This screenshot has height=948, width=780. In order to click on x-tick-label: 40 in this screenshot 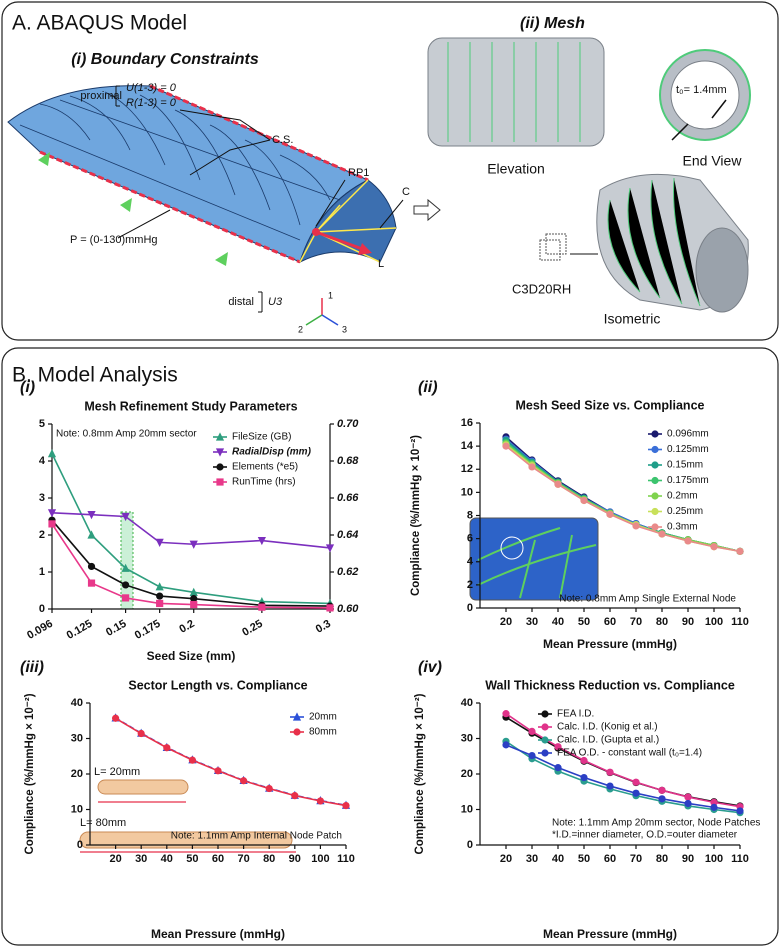, I will do `click(167, 859)`.